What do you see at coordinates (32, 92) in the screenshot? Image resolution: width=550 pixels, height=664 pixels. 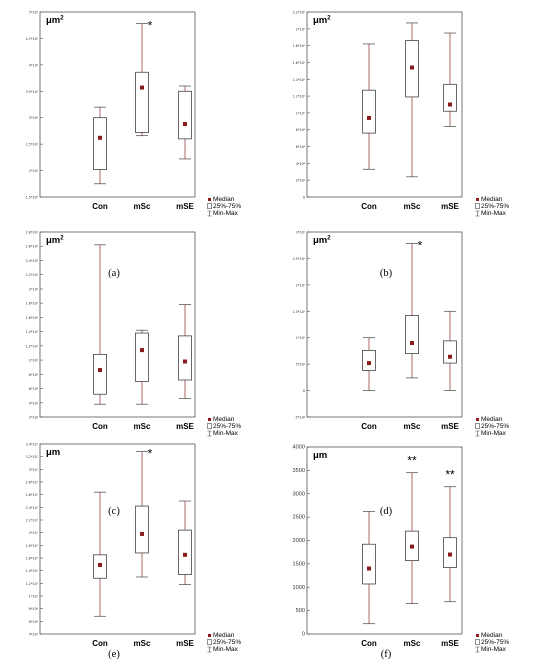 I see `y-tick-label: 3.5*10⁵` at bounding box center [32, 92].